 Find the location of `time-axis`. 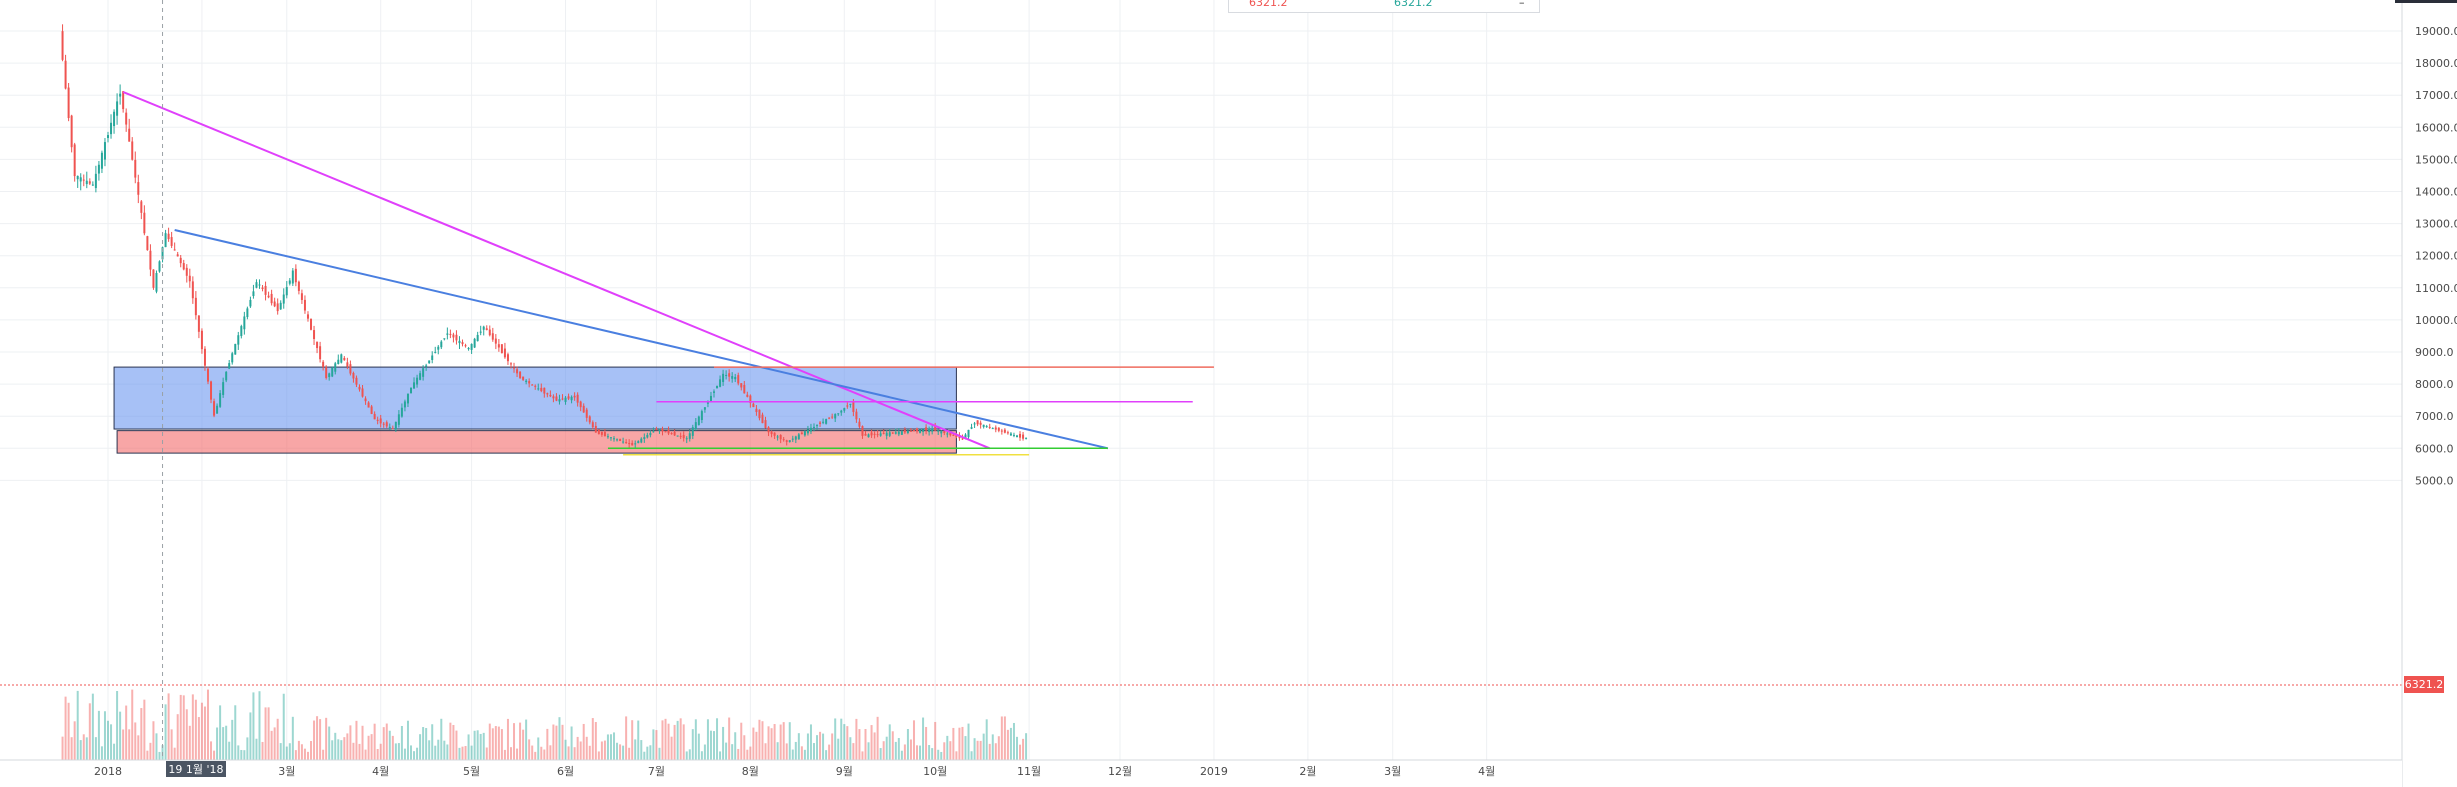

time-axis is located at coordinates (1201, 773).